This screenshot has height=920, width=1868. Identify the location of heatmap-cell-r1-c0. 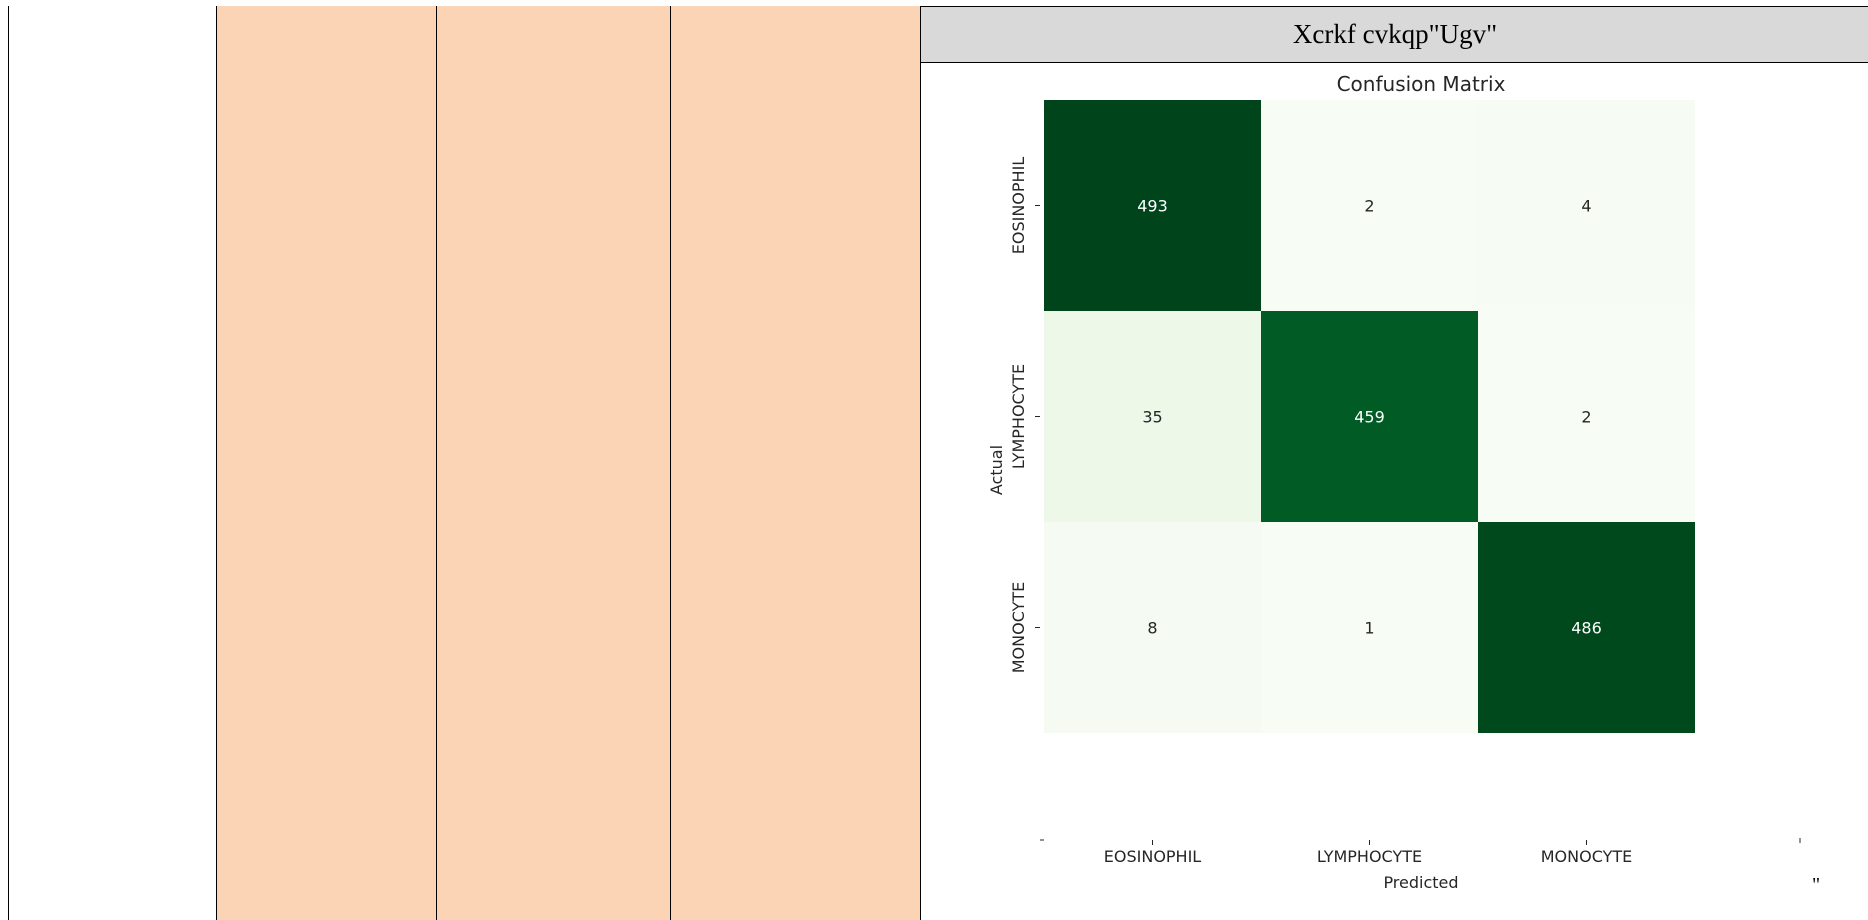
(1152, 416).